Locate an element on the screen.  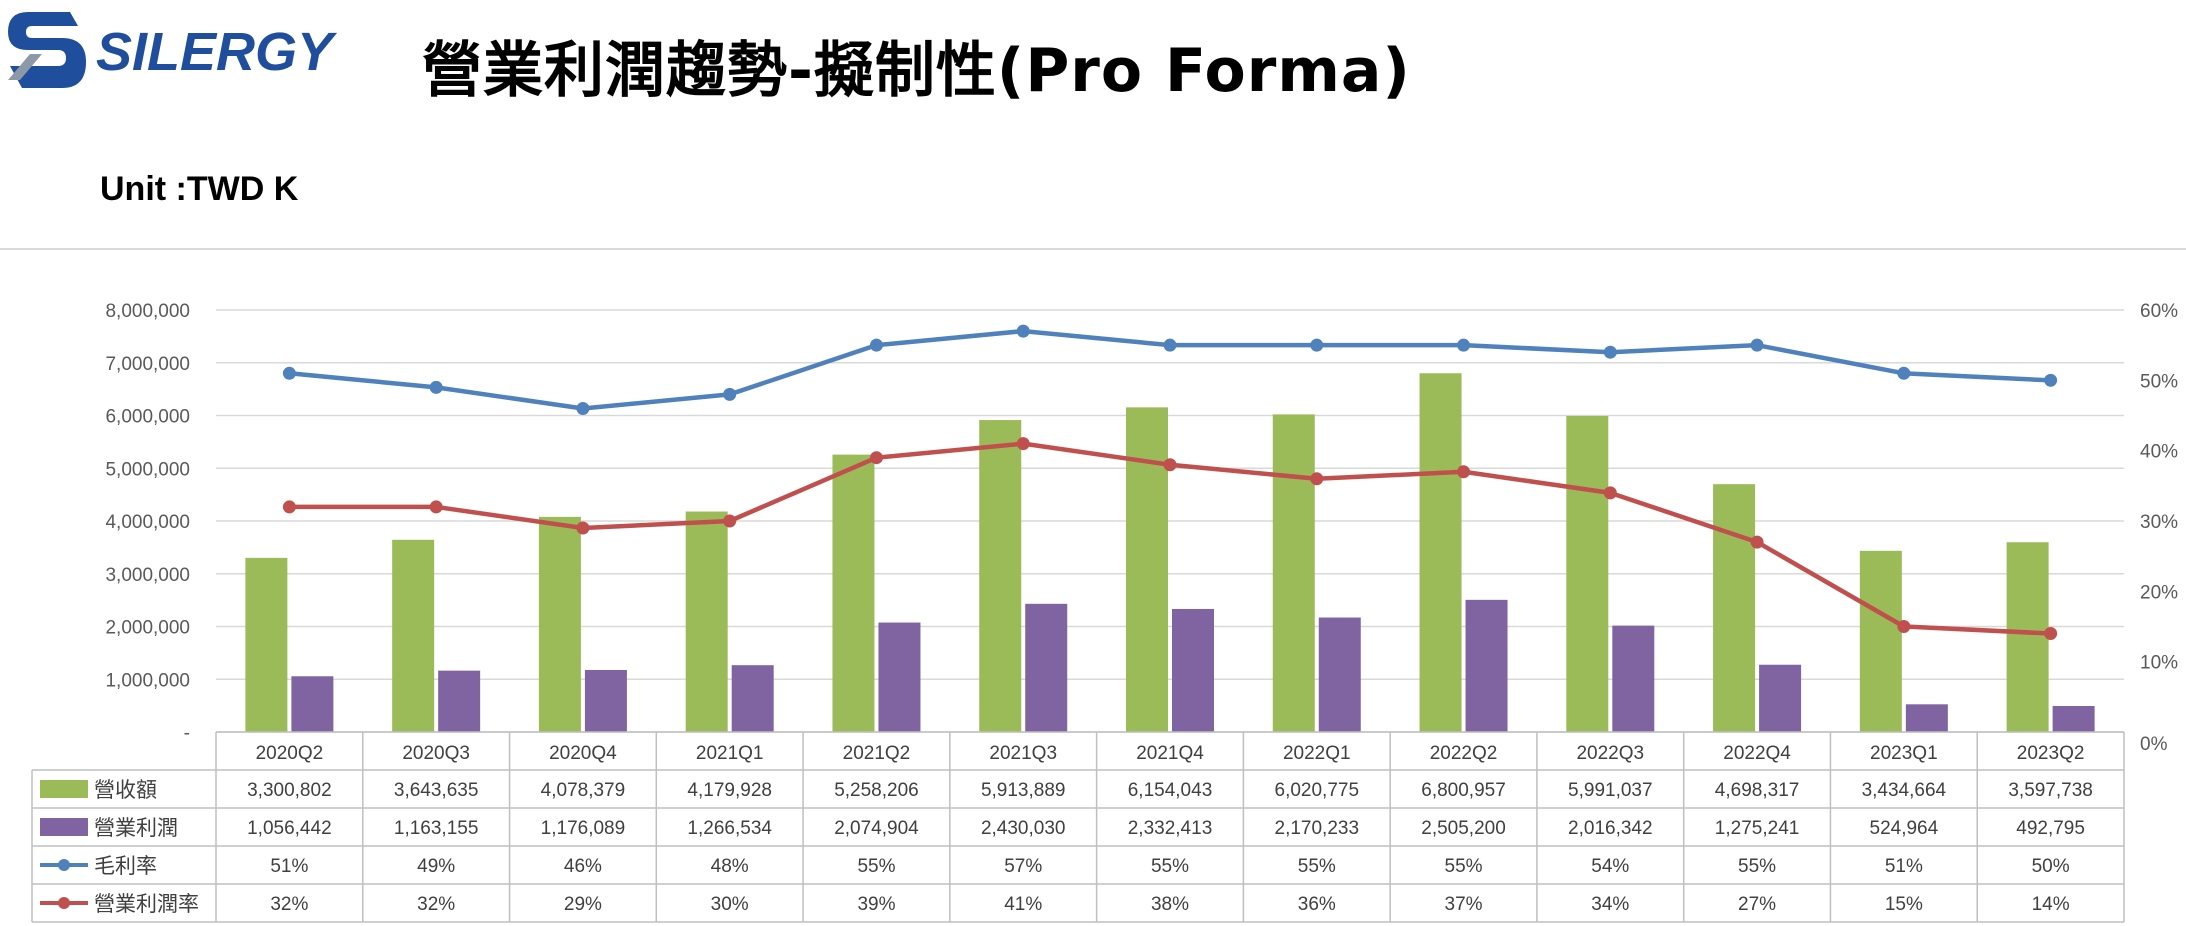
operating-margin-data-label: 39% is located at coordinates (876, 904).